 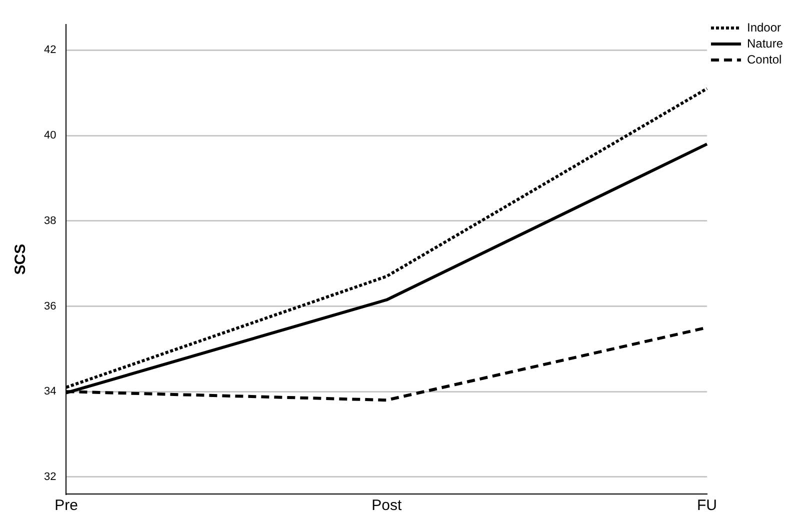 I want to click on legend-label: Contol, so click(x=764, y=59).